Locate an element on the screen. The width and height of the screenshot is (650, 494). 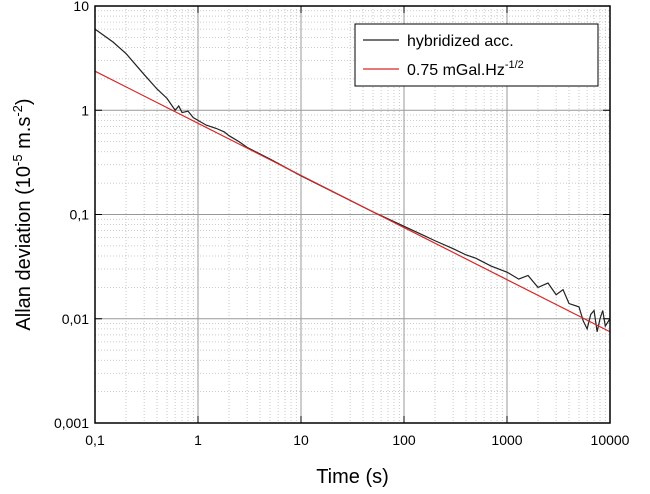
y-tick-label: 0,1 is located at coordinates (80, 215).